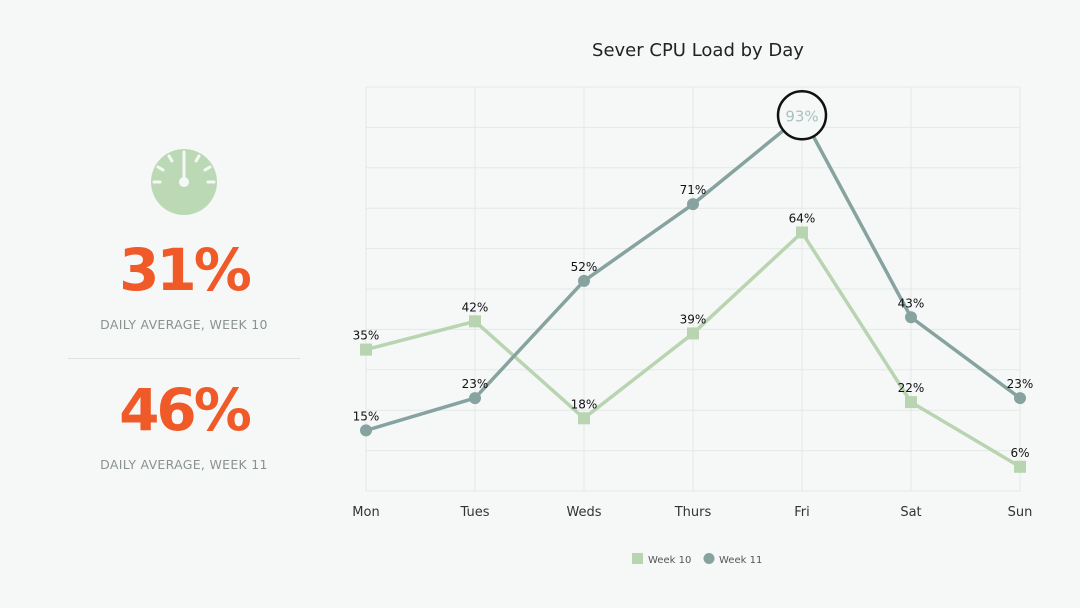 This screenshot has height=608, width=1080. What do you see at coordinates (740, 560) in the screenshot?
I see `legend-week11-label: Week 11` at bounding box center [740, 560].